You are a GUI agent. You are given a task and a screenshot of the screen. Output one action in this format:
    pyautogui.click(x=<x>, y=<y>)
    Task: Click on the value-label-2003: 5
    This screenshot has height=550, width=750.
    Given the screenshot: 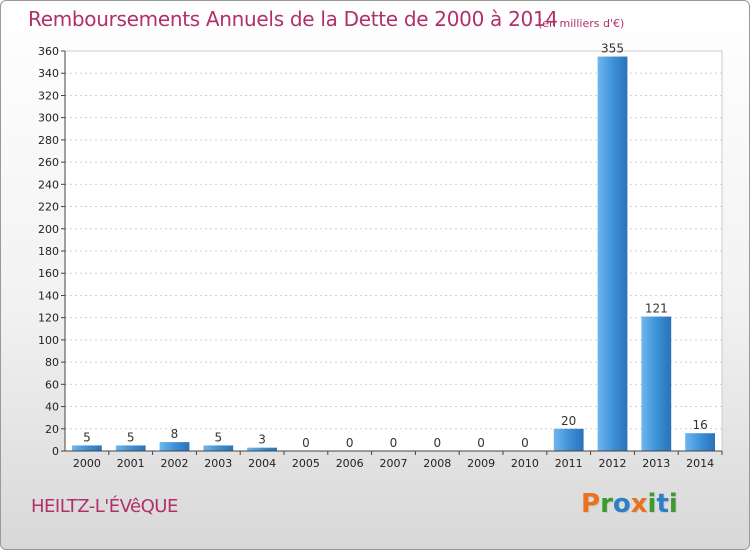 What is the action you would take?
    pyautogui.click(x=218, y=437)
    